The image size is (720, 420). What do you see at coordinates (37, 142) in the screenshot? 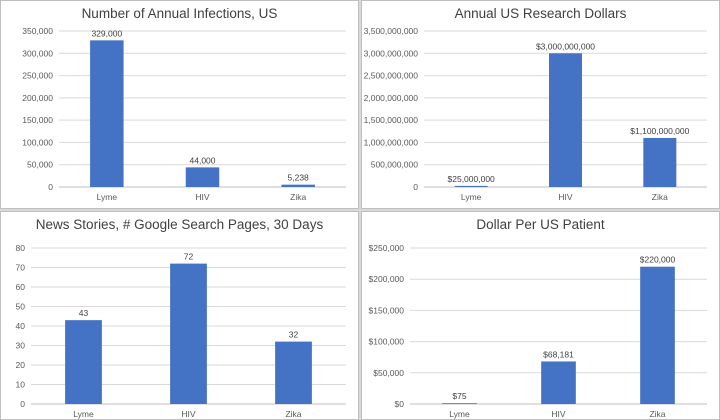
I see `y-tick-label: 100,000` at bounding box center [37, 142].